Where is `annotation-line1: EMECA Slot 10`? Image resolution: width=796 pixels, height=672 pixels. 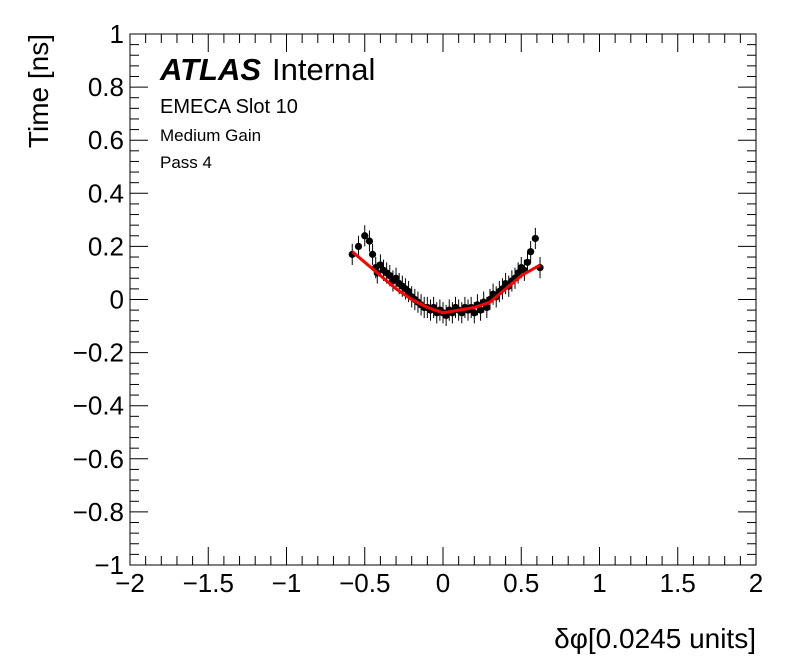
annotation-line1: EMECA Slot 10 is located at coordinates (229, 107).